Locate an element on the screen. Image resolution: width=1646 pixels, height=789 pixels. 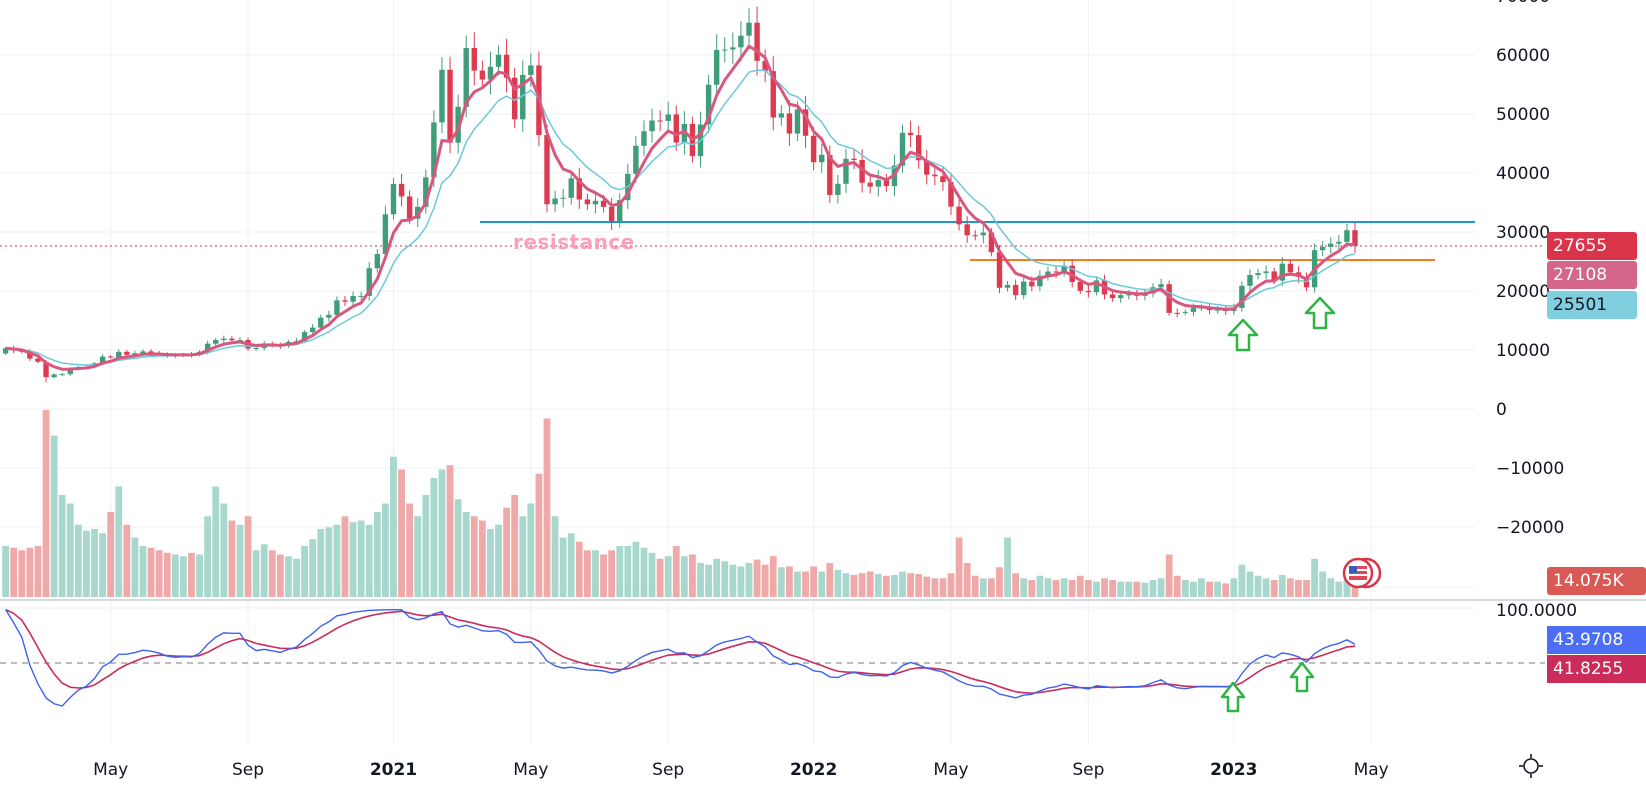
ma-slow-label: 25501 is located at coordinates (1592, 305).